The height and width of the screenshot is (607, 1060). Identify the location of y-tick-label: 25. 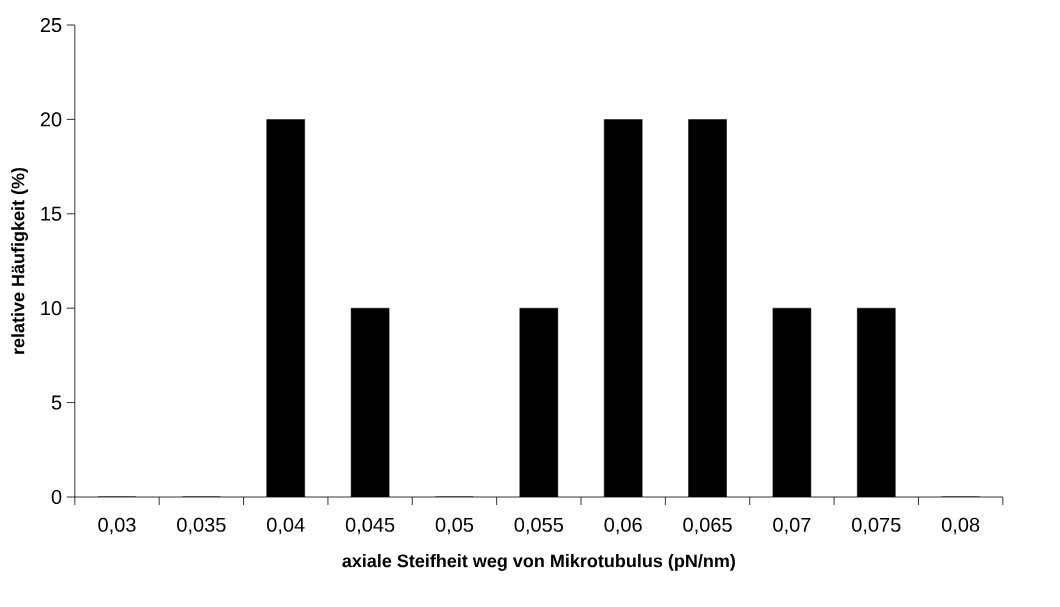
(51, 25).